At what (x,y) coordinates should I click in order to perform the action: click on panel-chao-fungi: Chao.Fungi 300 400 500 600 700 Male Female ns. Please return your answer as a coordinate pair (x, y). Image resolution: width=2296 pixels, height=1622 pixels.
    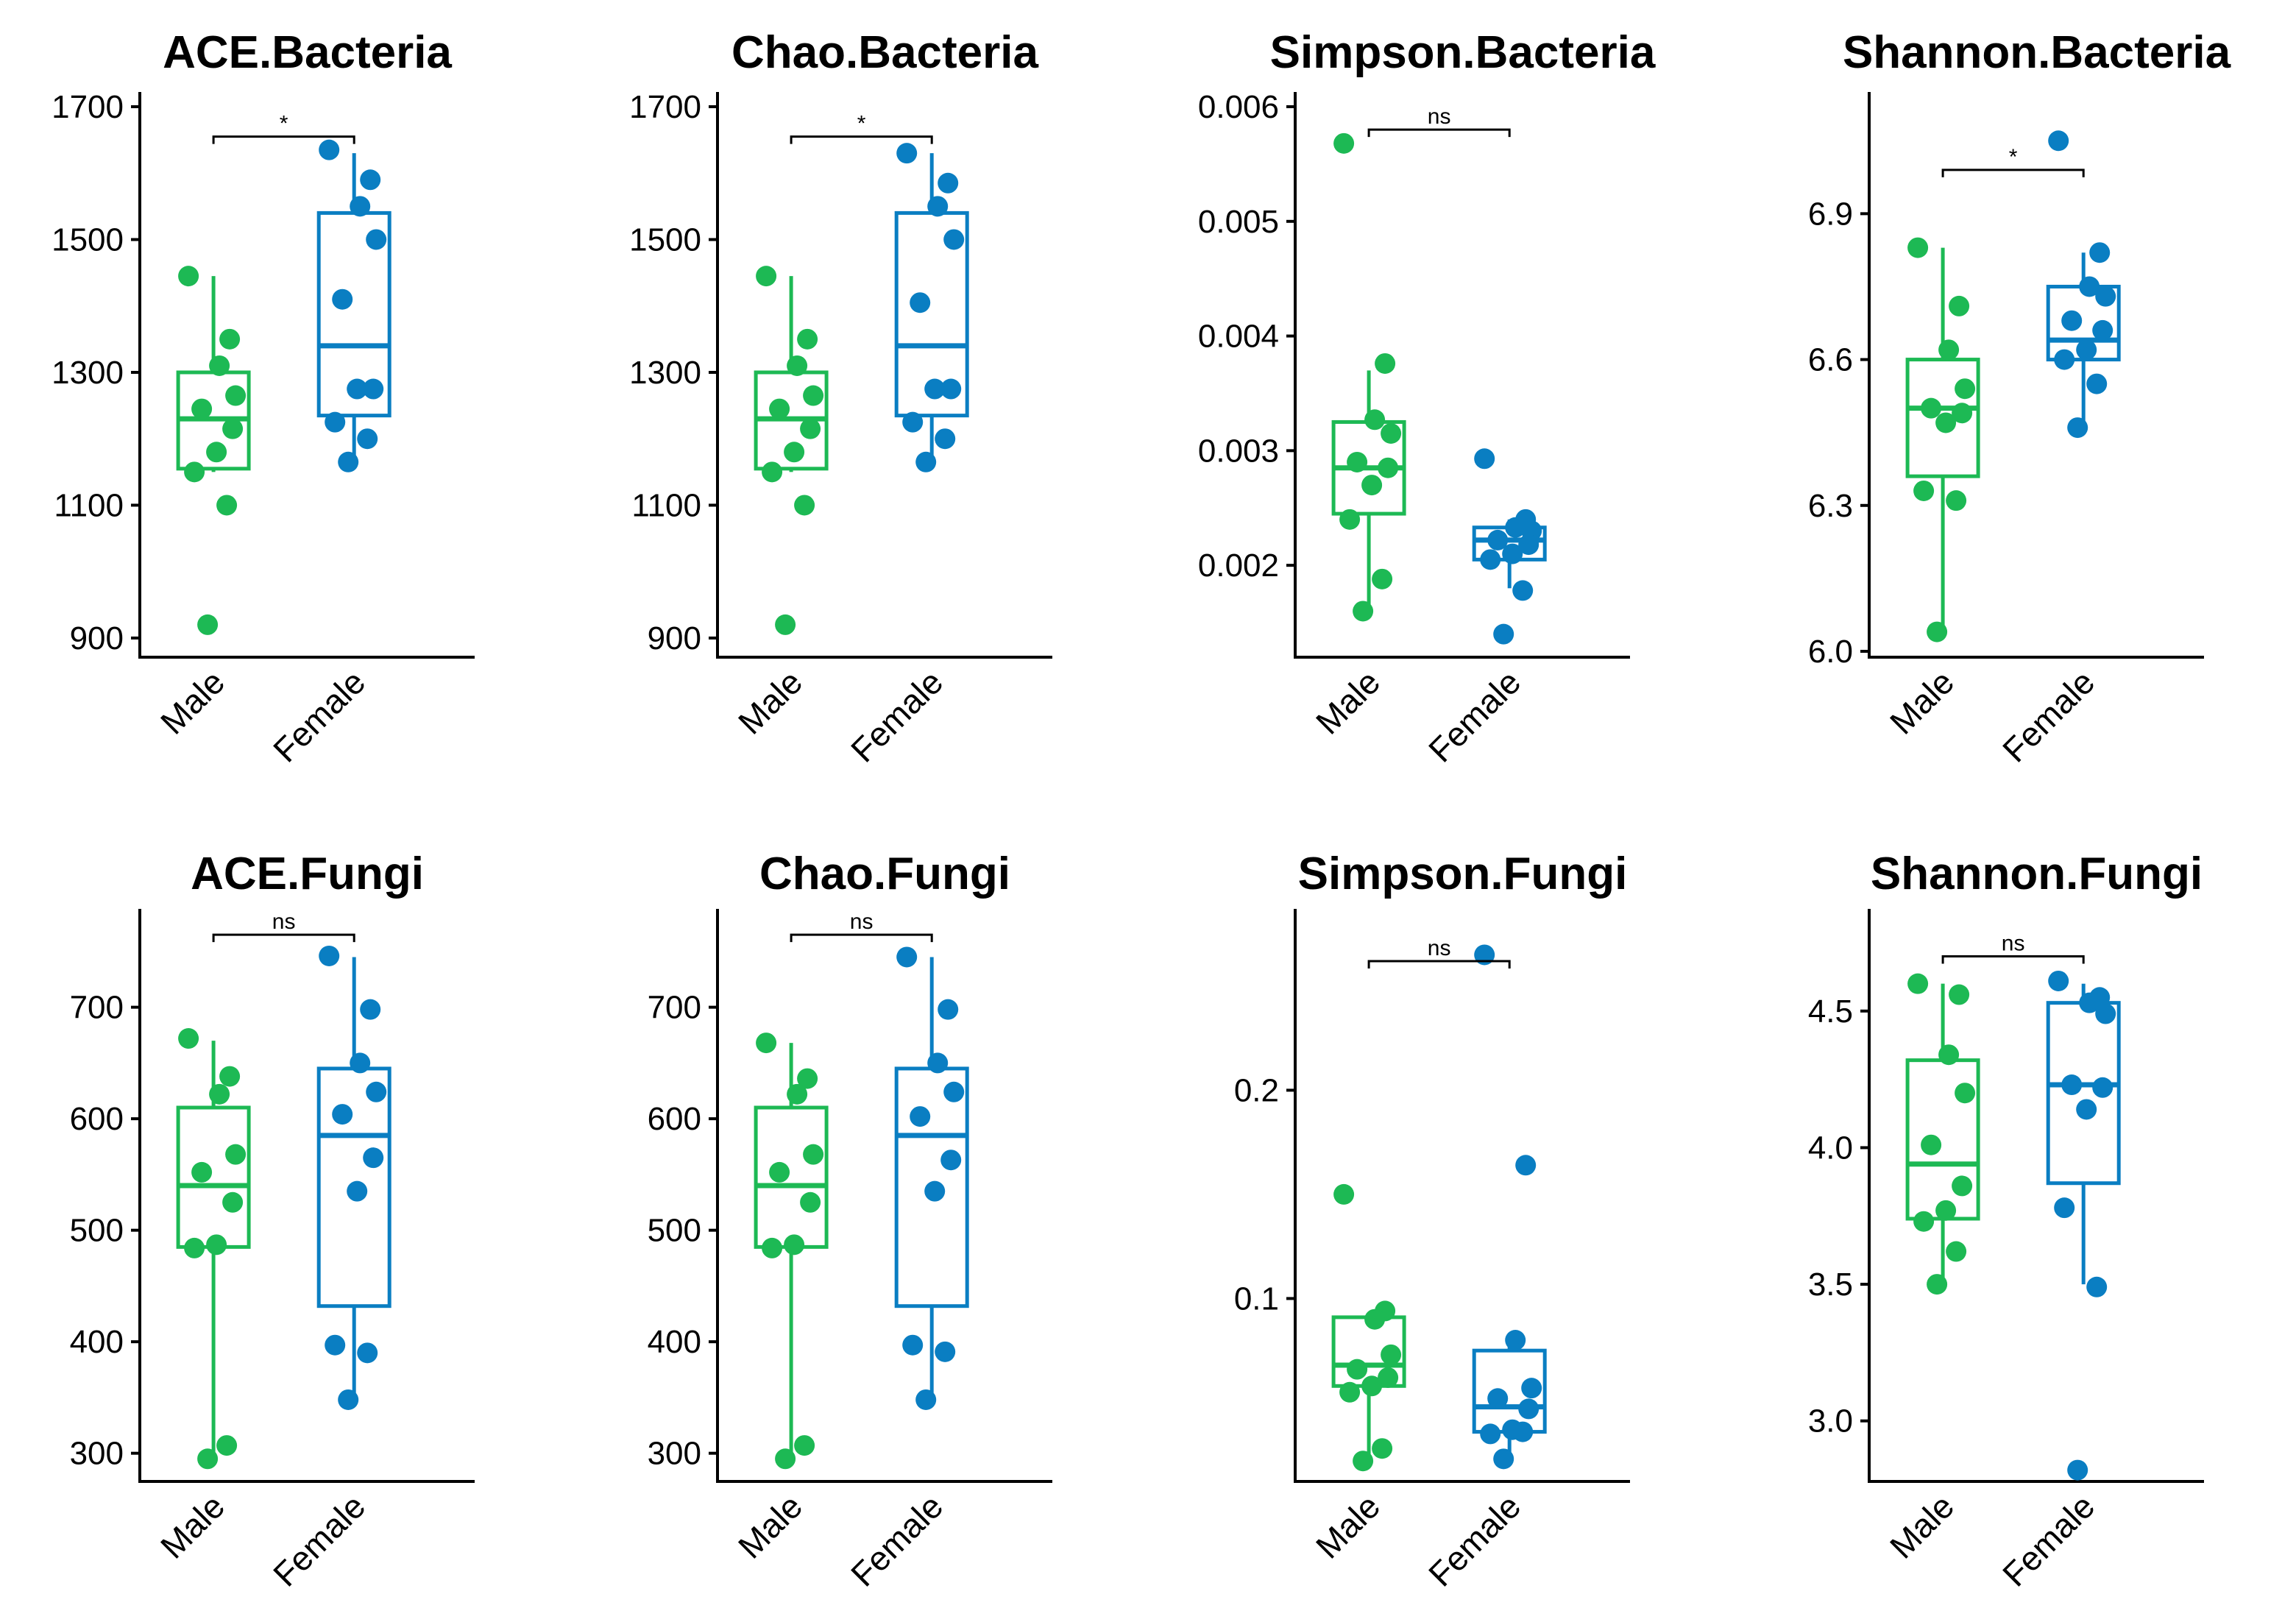
    Looking at the image, I should click on (850, 1221).